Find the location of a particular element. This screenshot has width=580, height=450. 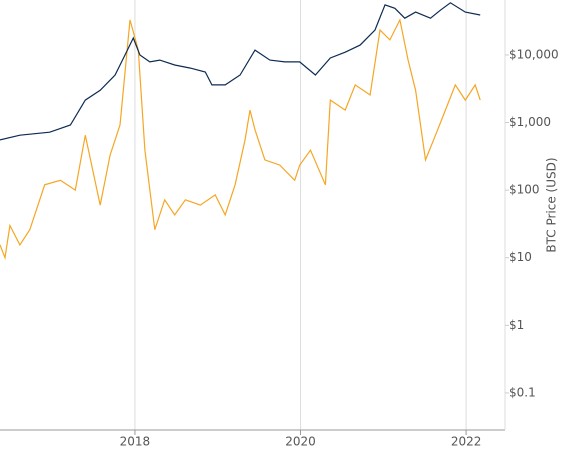

y-tick-label: $10 is located at coordinates (520, 257).